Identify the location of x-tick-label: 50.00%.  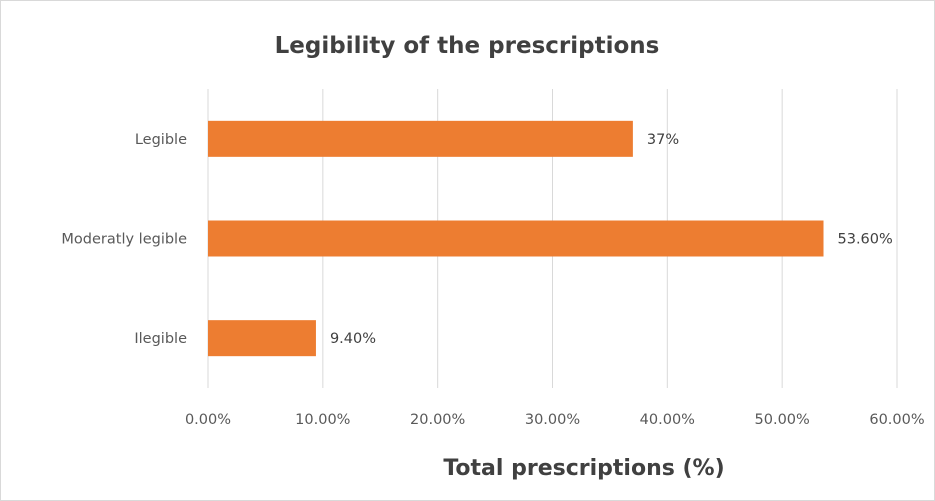
(782, 420).